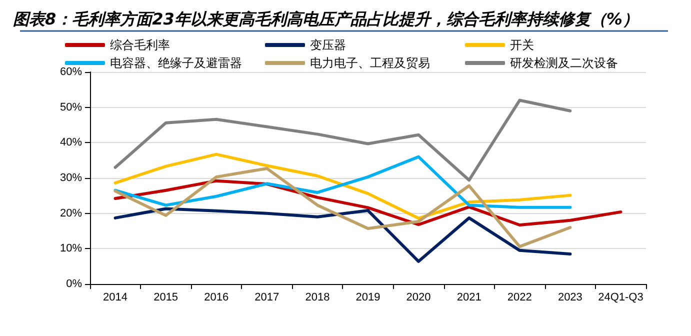 This screenshot has height=336, width=691. I want to click on x-tick-label: 2021, so click(469, 298).